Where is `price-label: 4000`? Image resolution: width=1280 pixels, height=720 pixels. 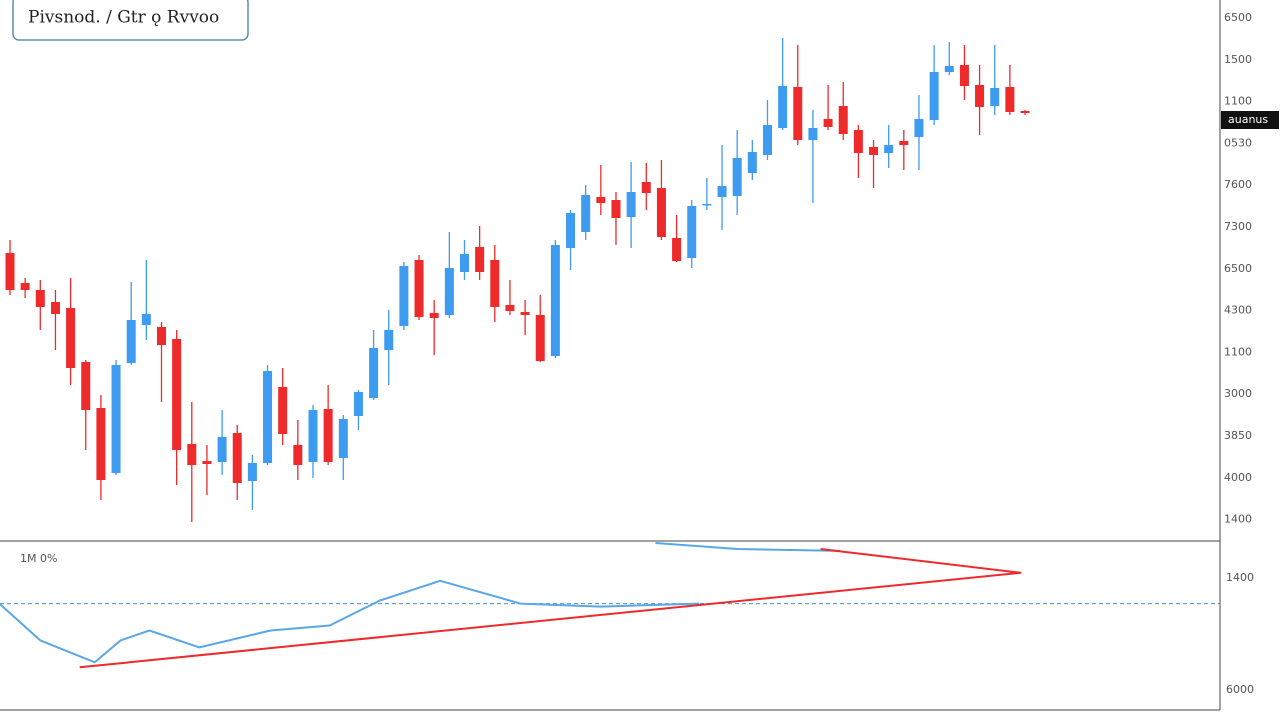
price-label: 4000 is located at coordinates (1238, 477).